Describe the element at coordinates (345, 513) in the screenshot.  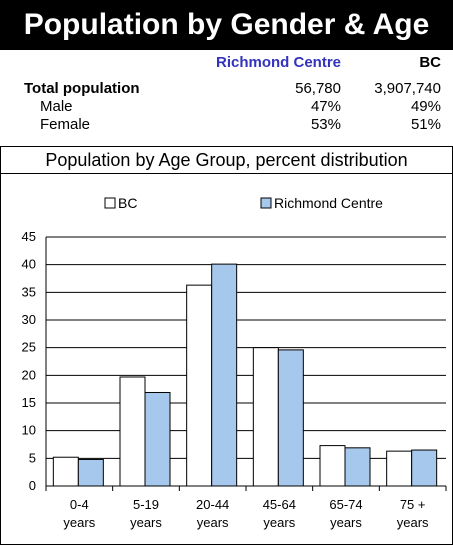
I see `x-tick-label: 65-74 years` at that location.